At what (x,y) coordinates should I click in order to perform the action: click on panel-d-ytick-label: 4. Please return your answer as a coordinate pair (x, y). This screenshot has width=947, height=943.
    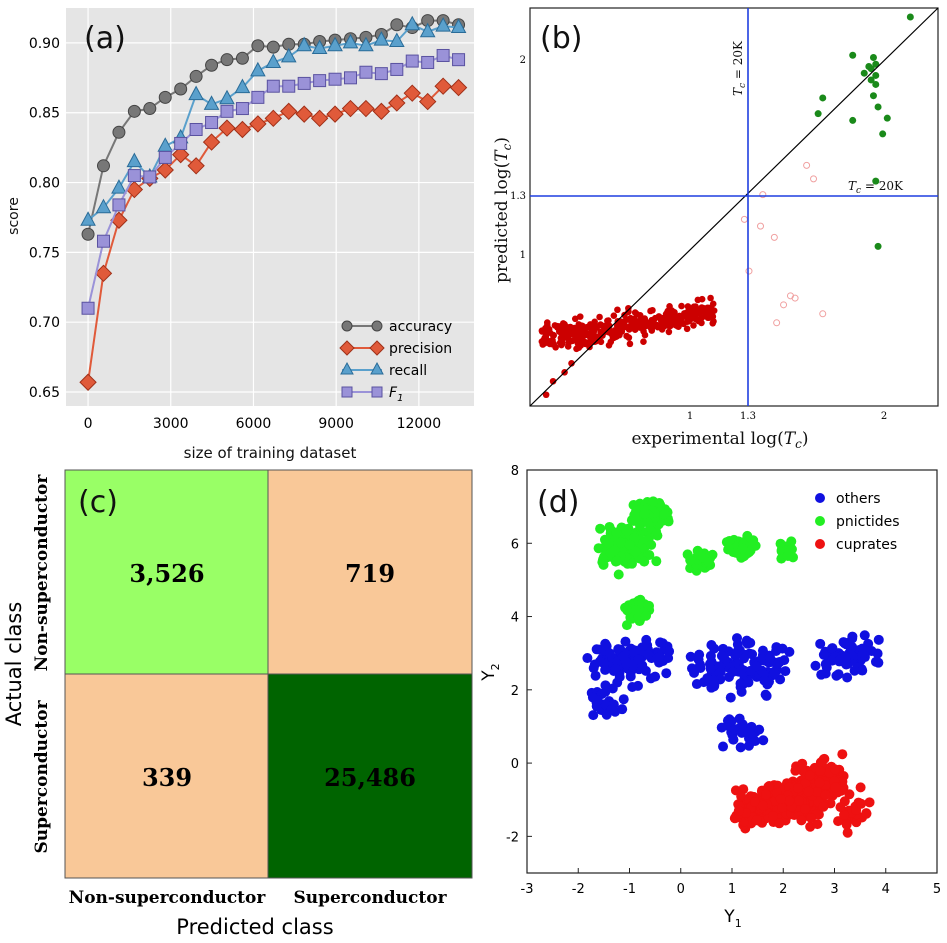
    Looking at the image, I should click on (515, 618).